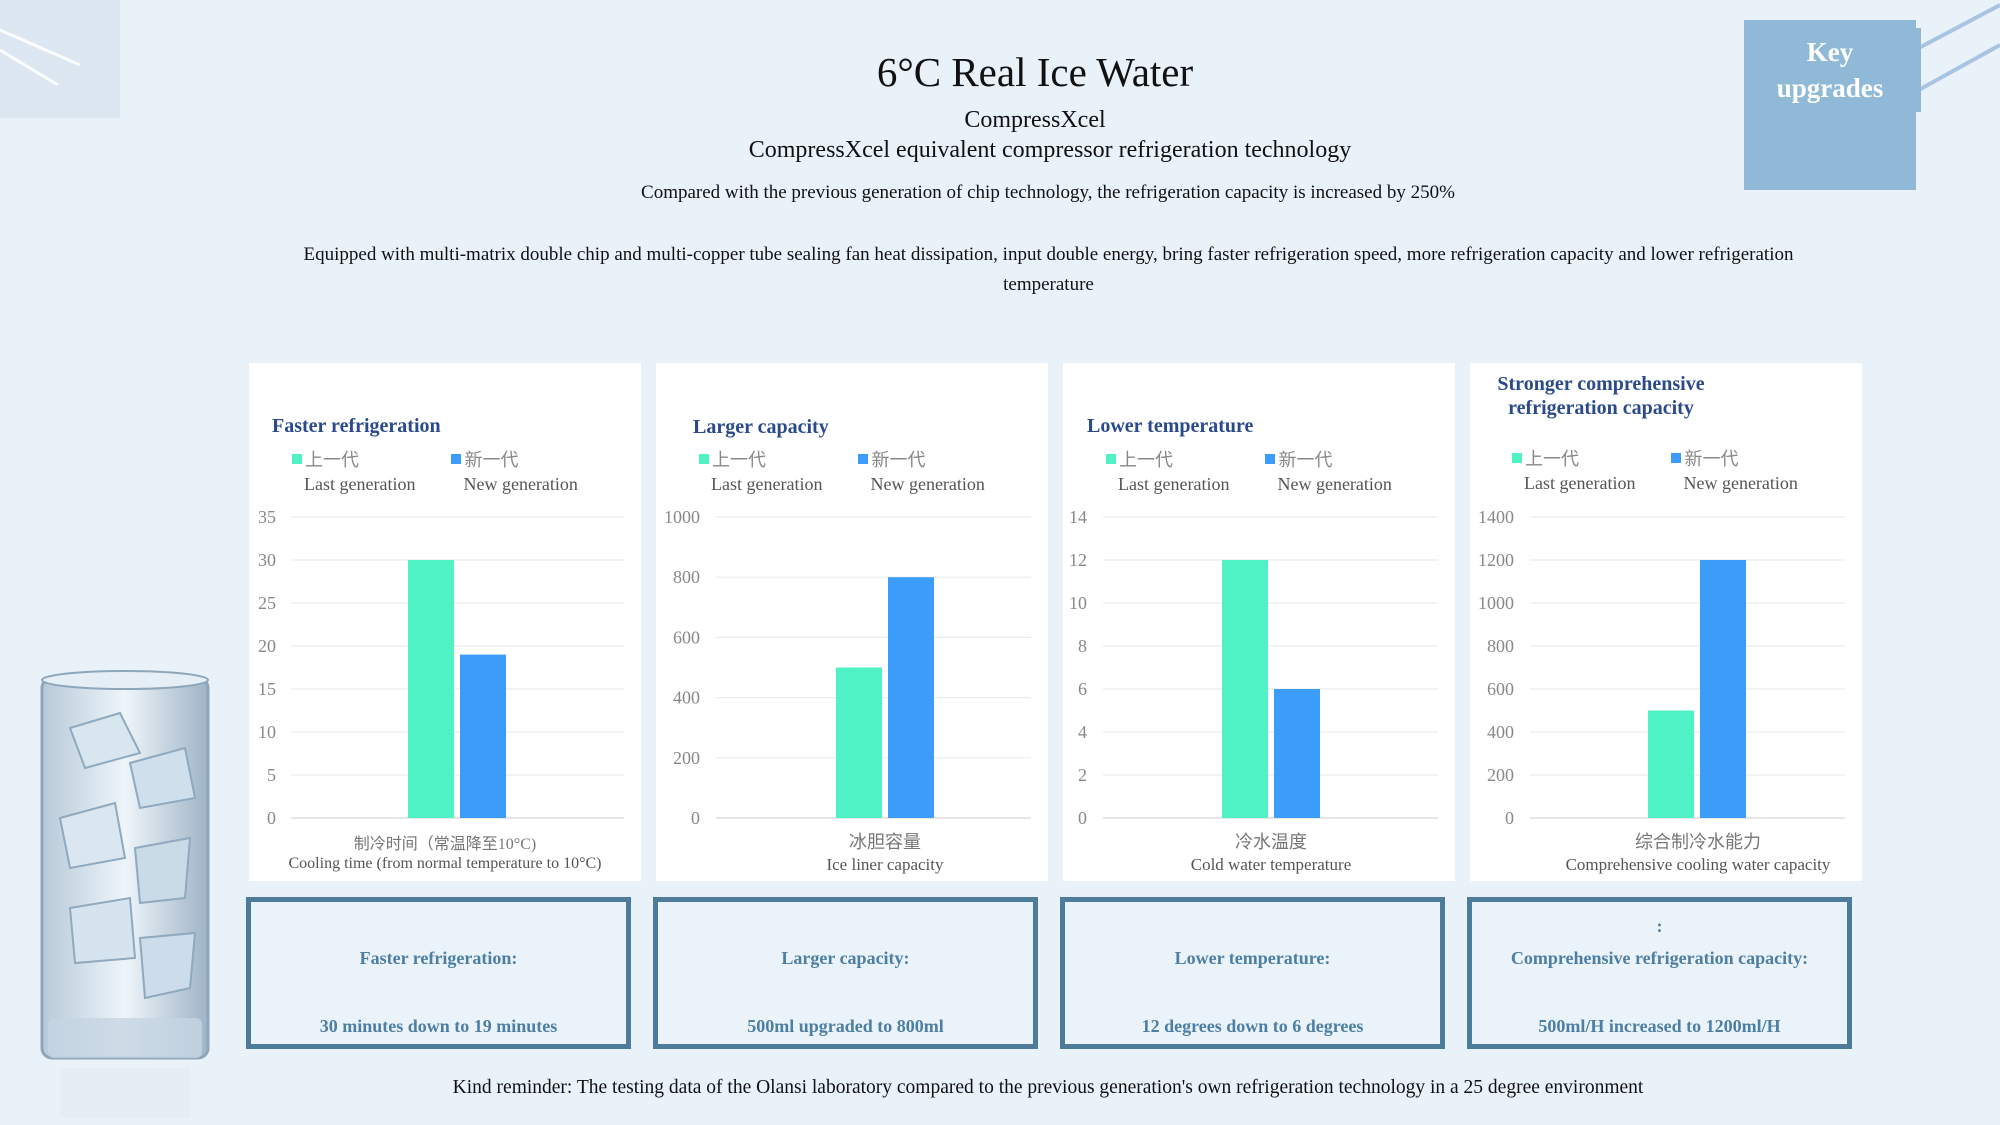 The width and height of the screenshot is (2000, 1125). What do you see at coordinates (267, 689) in the screenshot?
I see `y-tick-label: 15` at bounding box center [267, 689].